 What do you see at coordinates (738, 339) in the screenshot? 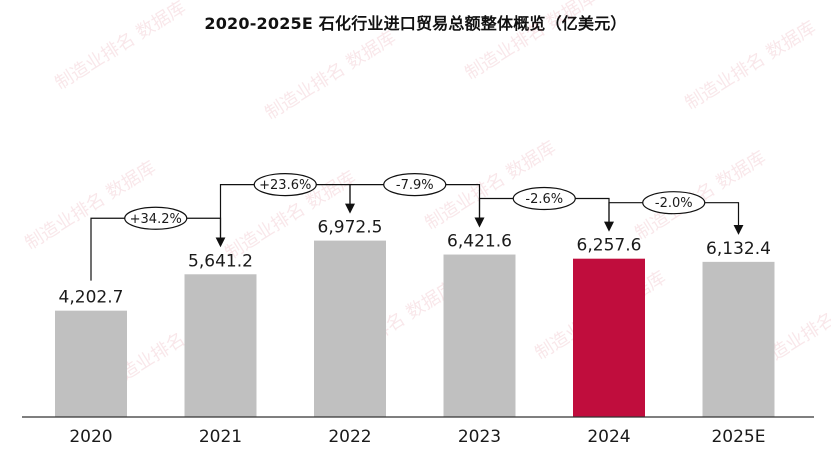
I see `bar-2025E` at bounding box center [738, 339].